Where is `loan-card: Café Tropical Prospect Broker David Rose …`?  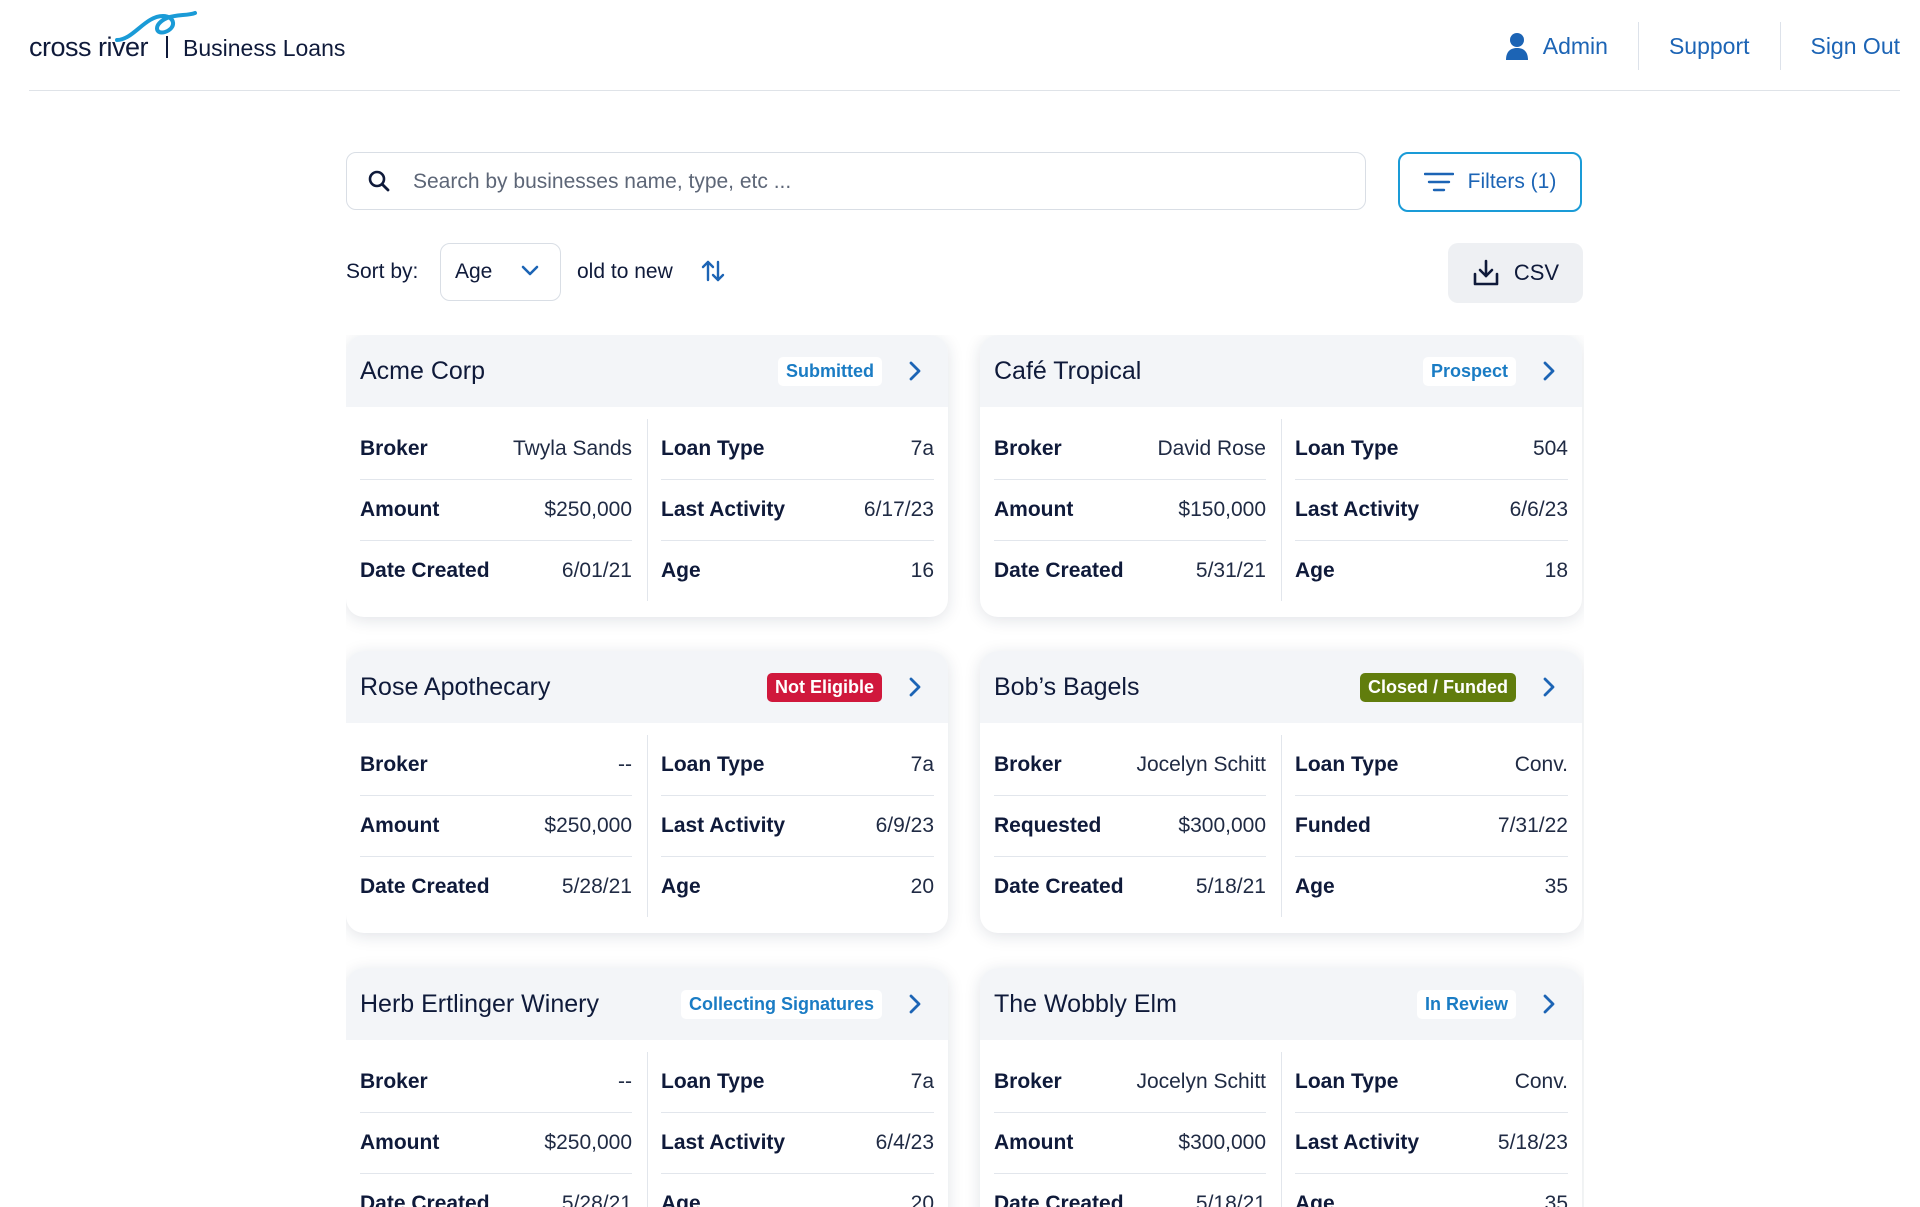
loan-card: Café Tropical Prospect Broker David Rose … is located at coordinates (1281, 476).